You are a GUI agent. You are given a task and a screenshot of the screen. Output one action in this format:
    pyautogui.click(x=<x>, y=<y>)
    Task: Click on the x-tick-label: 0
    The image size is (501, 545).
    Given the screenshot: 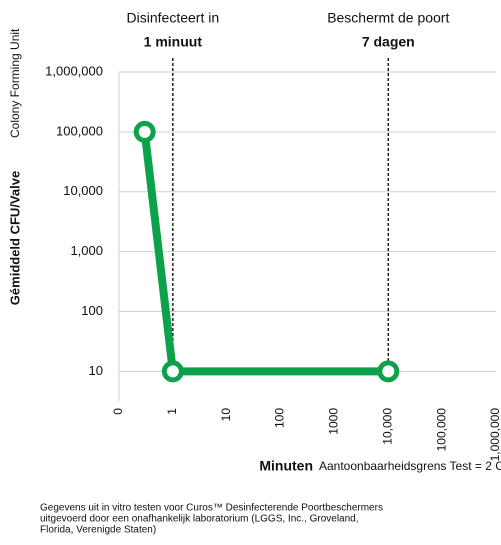 What is the action you would take?
    pyautogui.click(x=118, y=411)
    